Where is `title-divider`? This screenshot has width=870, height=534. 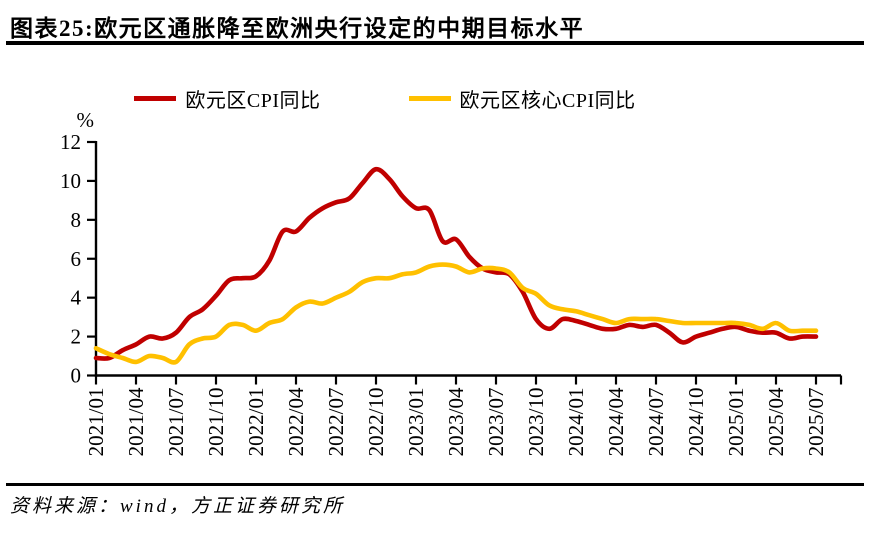
title-divider is located at coordinates (435, 43).